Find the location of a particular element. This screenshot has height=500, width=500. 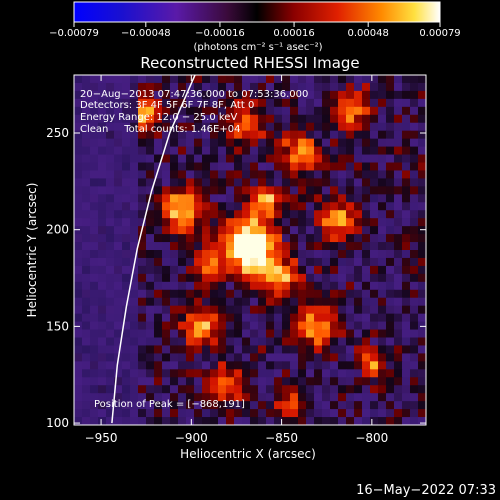

annotation-energy: Energy Range: 12.0 − 25.0 keV is located at coordinates (158, 117).